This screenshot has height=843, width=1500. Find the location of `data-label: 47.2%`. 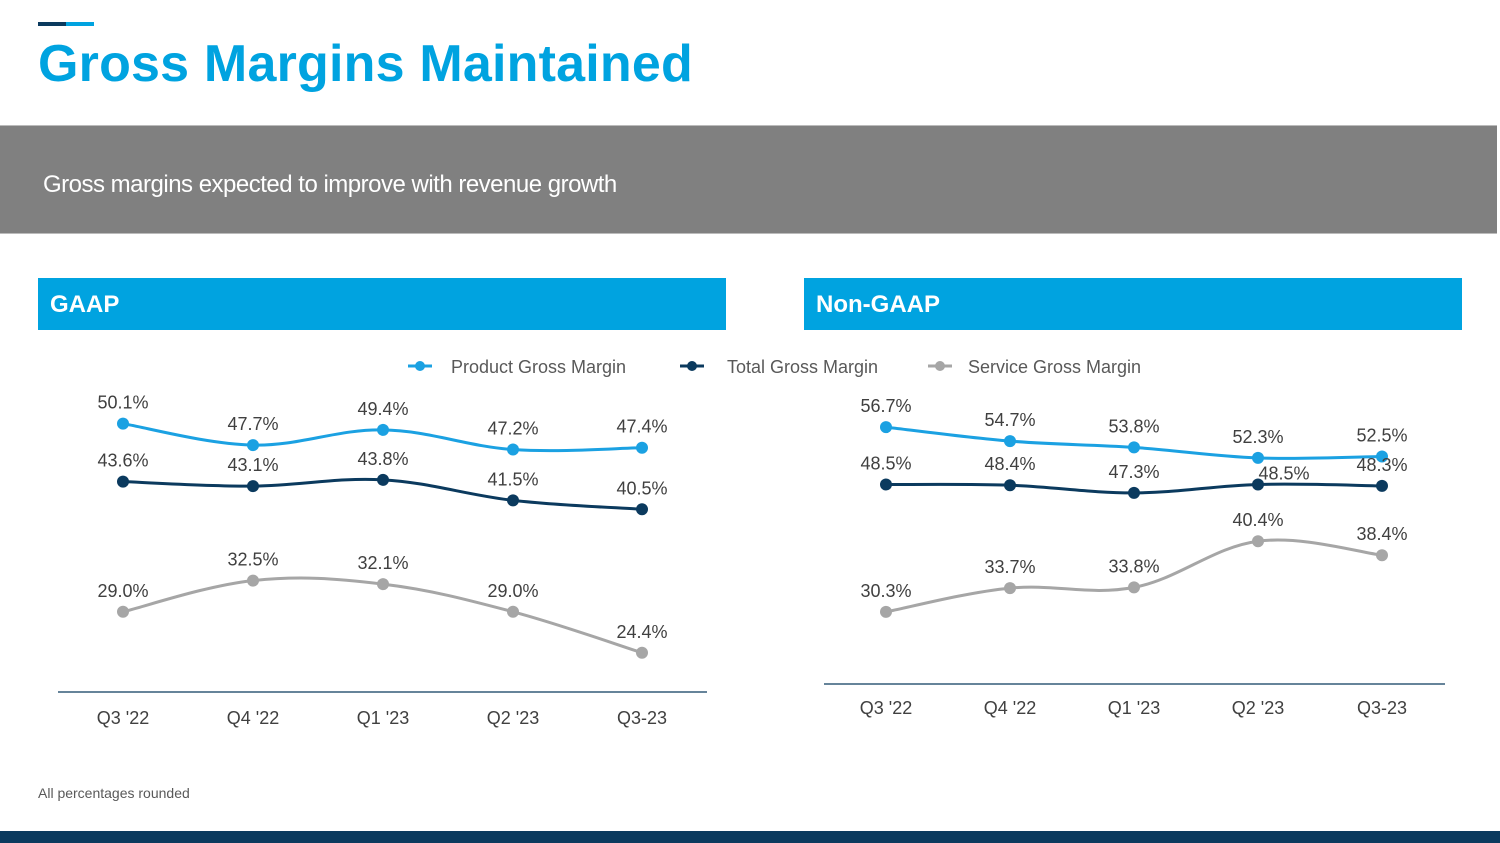

data-label: 47.2% is located at coordinates (512, 429).